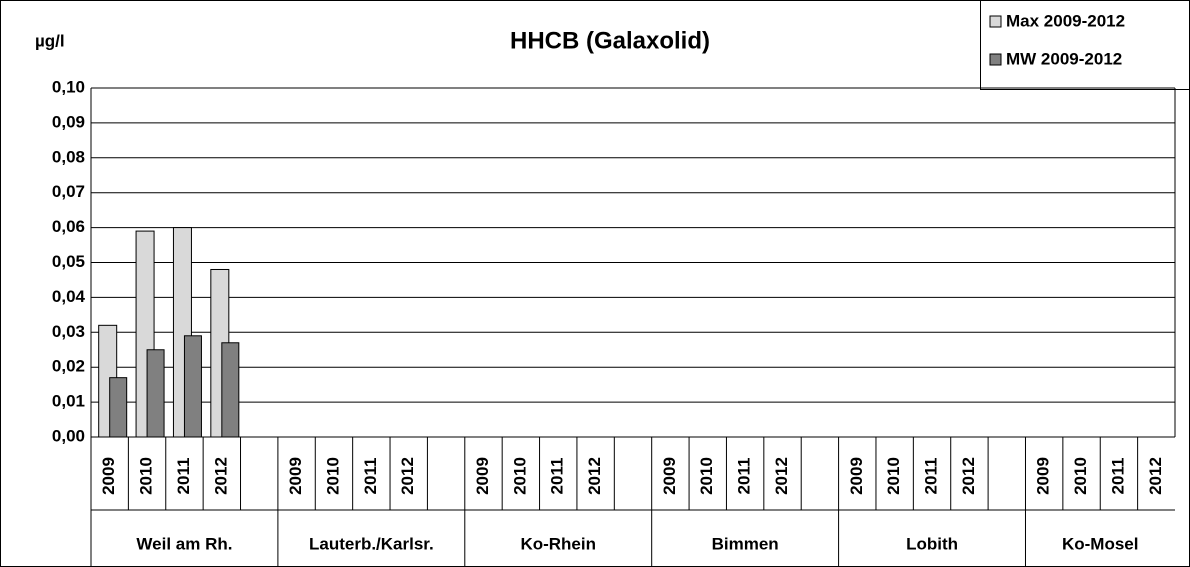  Describe the element at coordinates (1100, 543) in the screenshot. I see `group-label: Ko-Mosel` at that location.